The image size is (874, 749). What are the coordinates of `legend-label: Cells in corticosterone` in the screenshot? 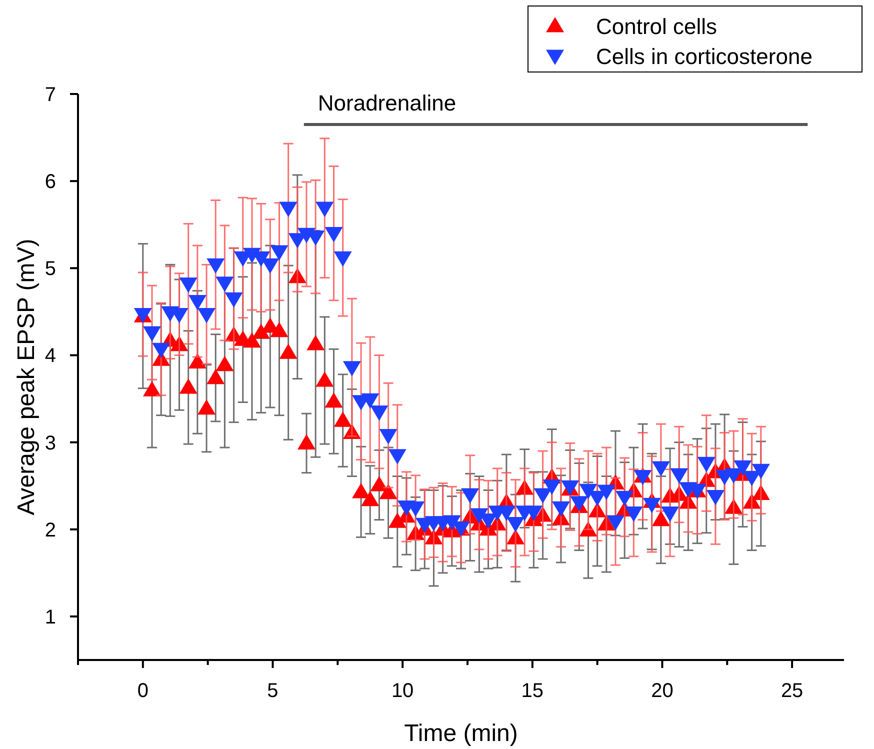 It's located at (704, 56).